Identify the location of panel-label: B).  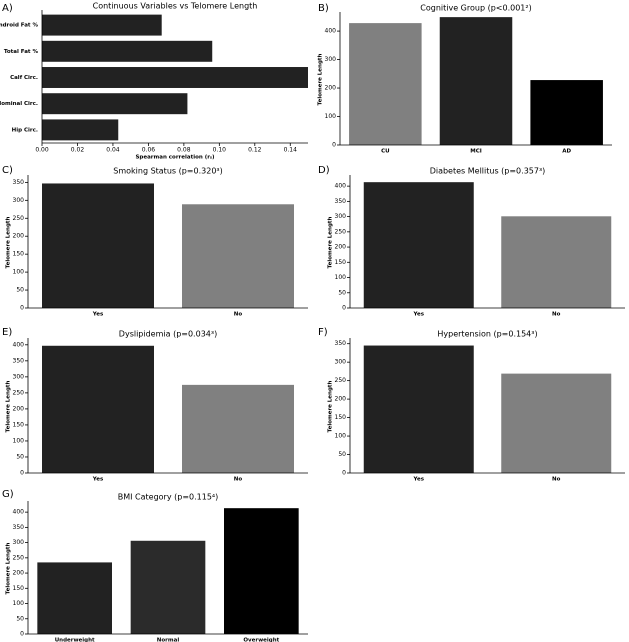
(323, 8).